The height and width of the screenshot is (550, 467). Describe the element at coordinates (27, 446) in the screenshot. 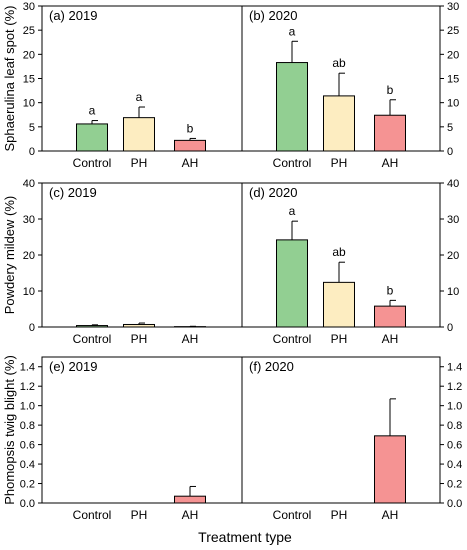

I see `y-tick-label: 0.6` at that location.